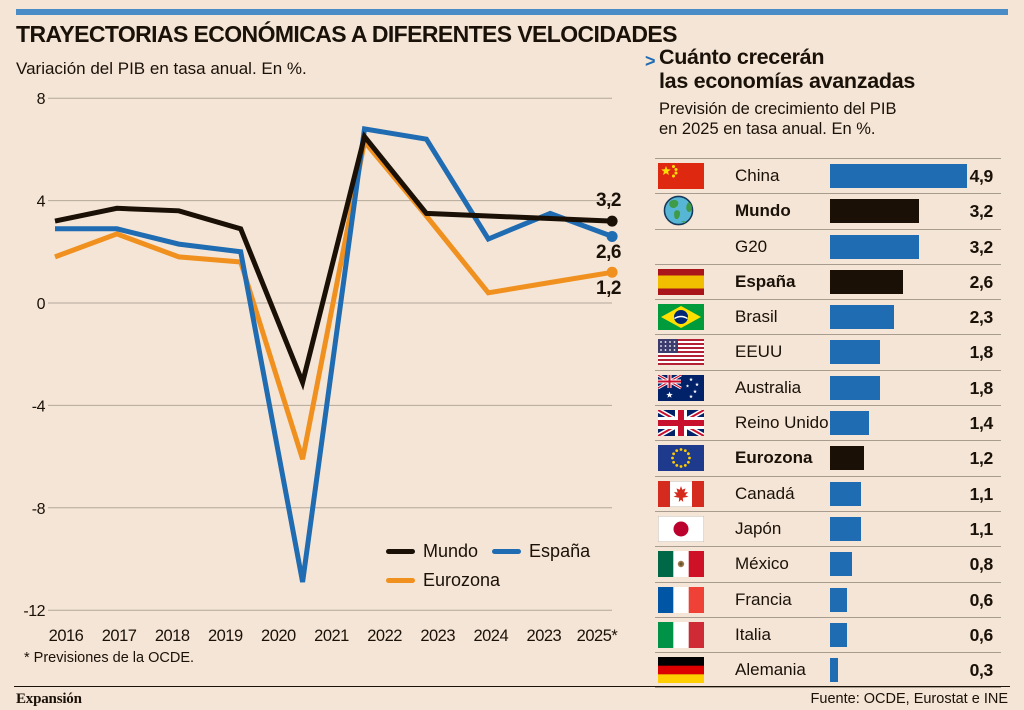  I want to click on bar-row-francia: Francia 0,6, so click(828, 599).